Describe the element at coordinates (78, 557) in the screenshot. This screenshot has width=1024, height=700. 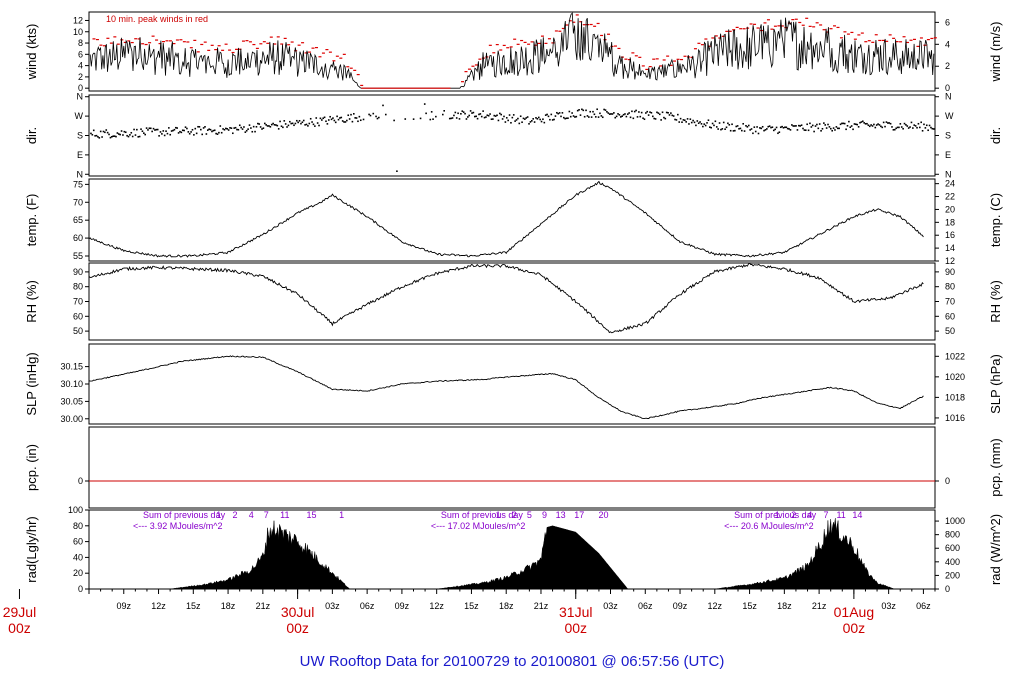
I see `rad-left-tick-label: 40` at that location.